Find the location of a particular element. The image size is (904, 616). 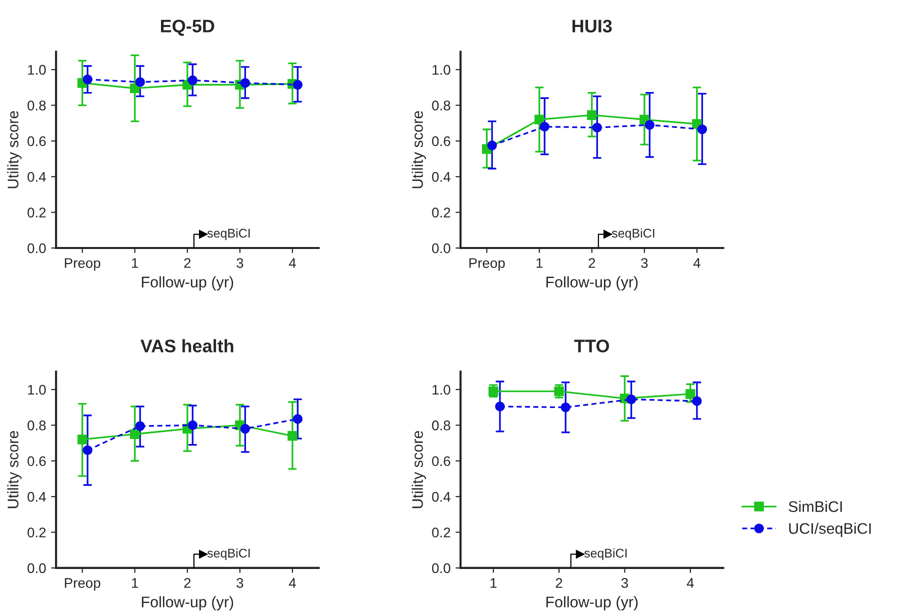

legend-label: UCI/seqBiCI is located at coordinates (830, 529).